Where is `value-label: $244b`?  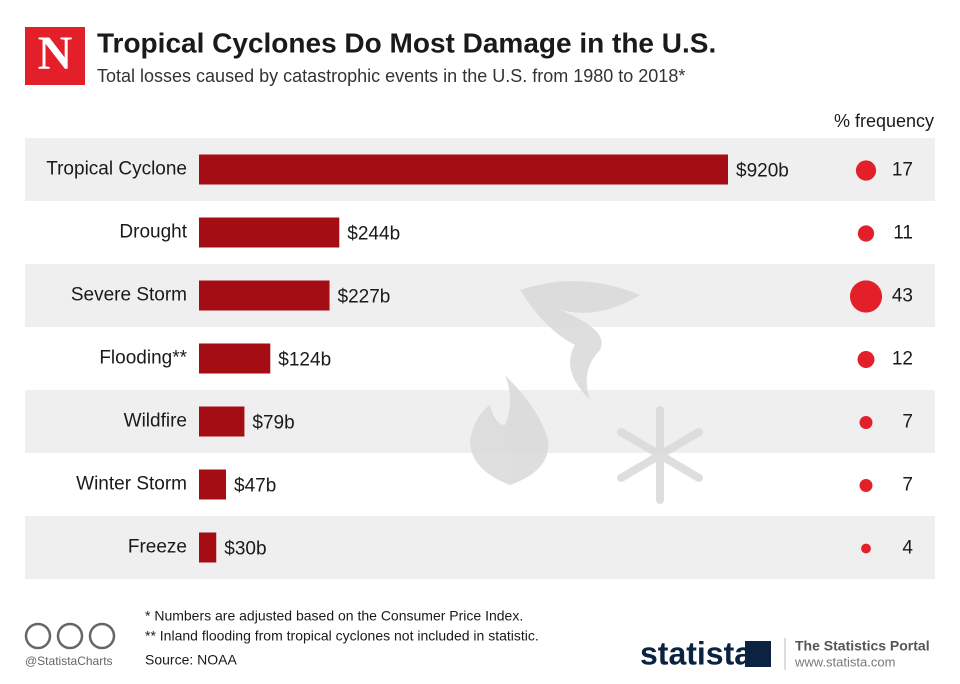 value-label: $244b is located at coordinates (373, 234).